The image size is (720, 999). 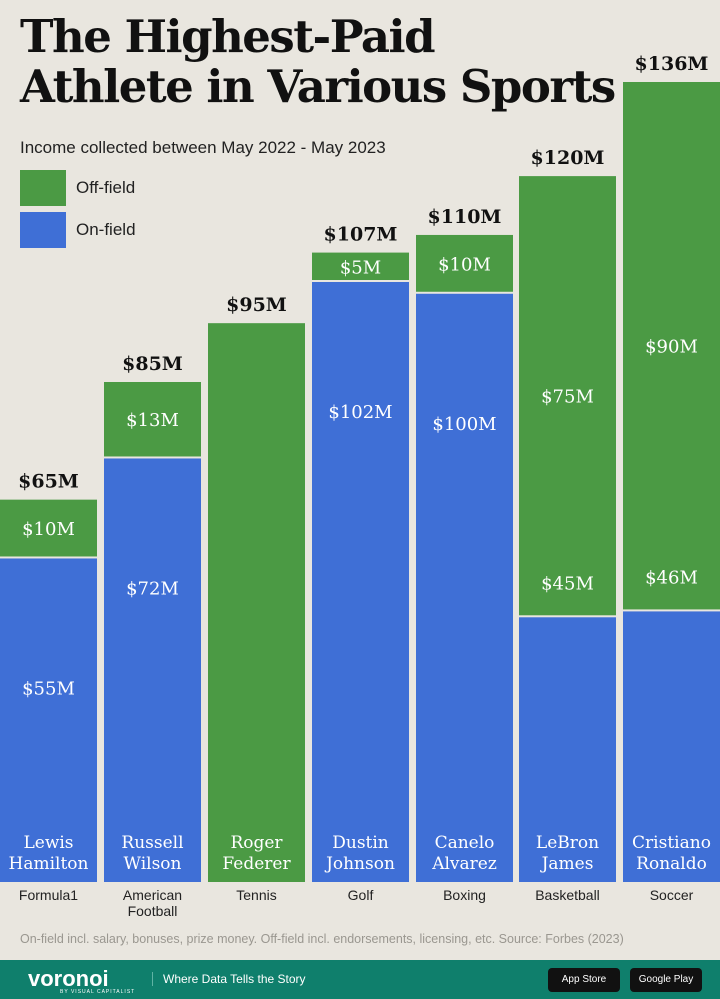 What do you see at coordinates (98, 992) in the screenshot?
I see `logo-subtext: BY VISUAL CAPITALIST` at bounding box center [98, 992].